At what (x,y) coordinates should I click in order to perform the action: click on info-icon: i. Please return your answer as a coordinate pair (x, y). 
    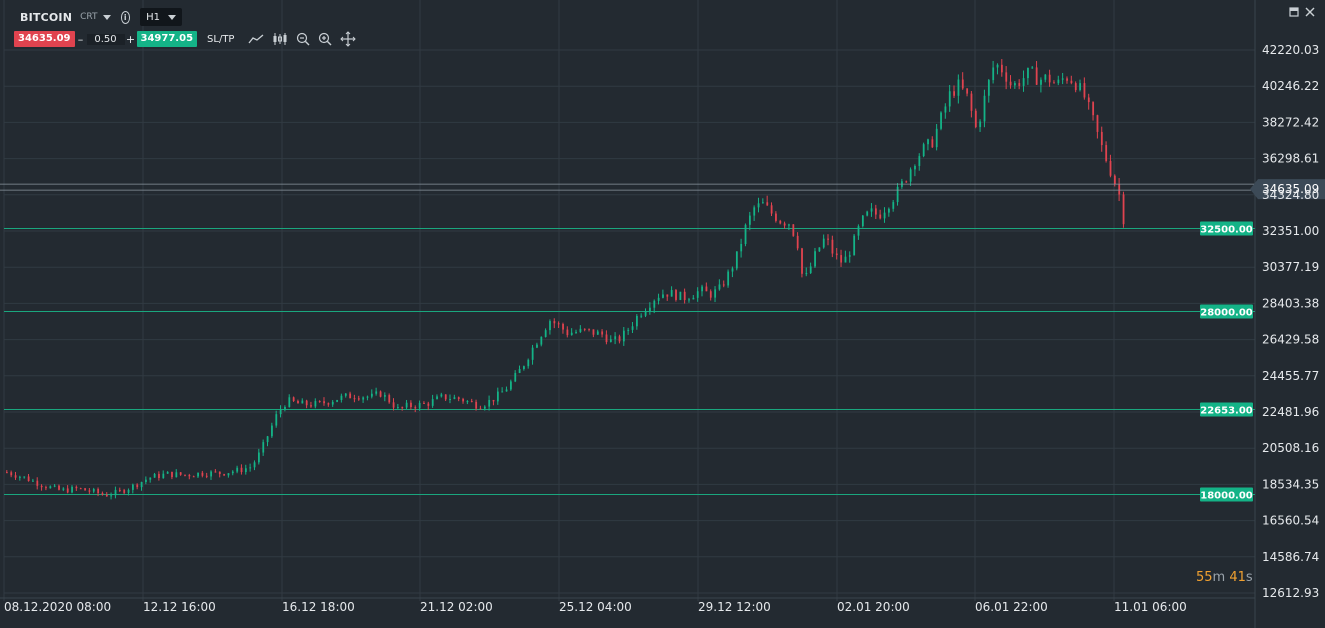
    Looking at the image, I should click on (125, 17).